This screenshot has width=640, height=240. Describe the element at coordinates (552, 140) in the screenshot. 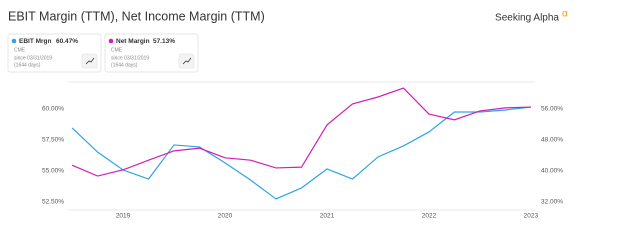

I see `y2-tick-label: 48.00%` at that location.